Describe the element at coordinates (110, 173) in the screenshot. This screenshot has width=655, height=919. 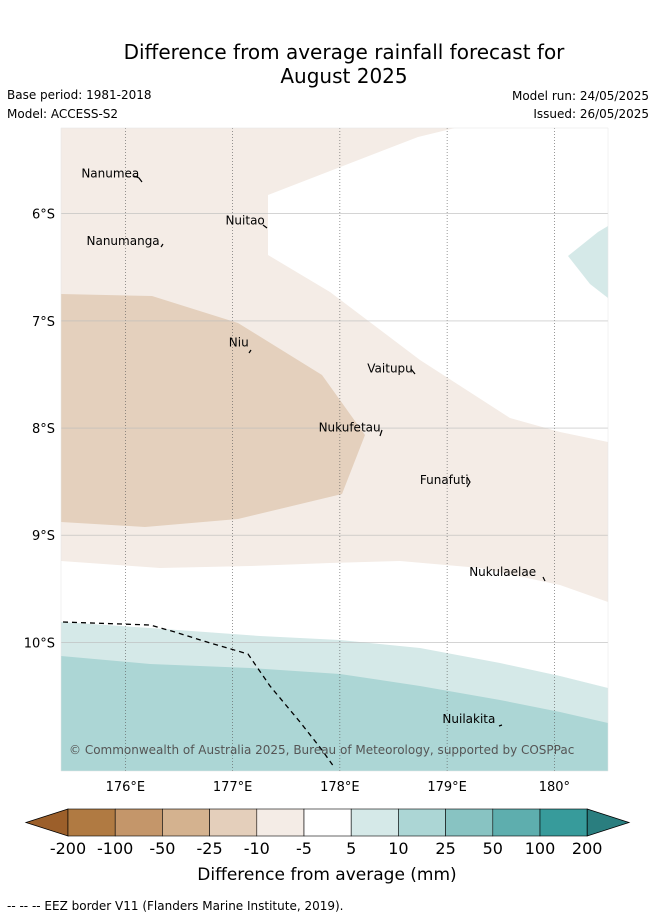
I see `place-label: Nanumea` at that location.